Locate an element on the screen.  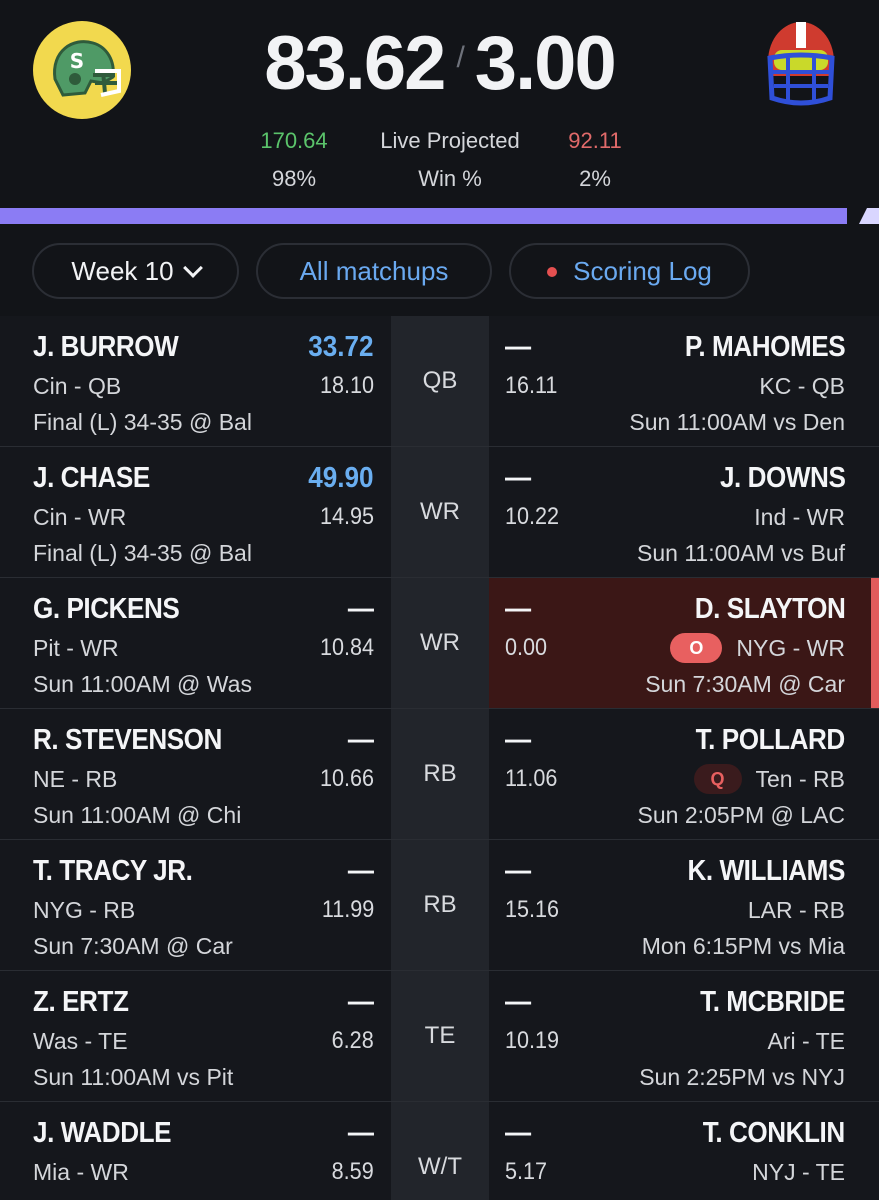
player-projection: 18.10 is located at coordinates (346, 385).